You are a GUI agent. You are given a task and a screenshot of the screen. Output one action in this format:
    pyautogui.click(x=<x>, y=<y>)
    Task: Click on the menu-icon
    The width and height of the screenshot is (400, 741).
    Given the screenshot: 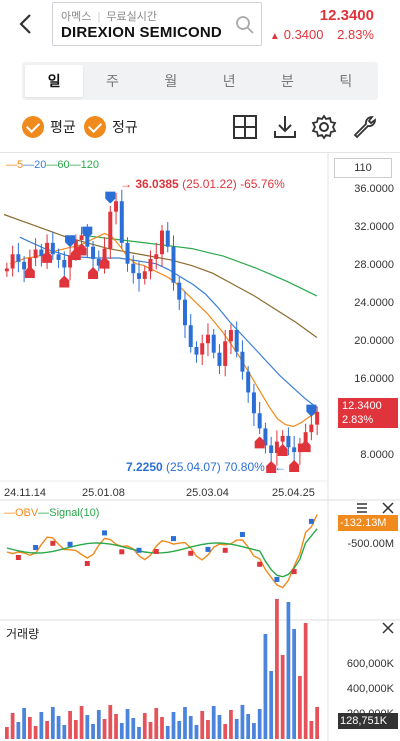 What is the action you would take?
    pyautogui.click(x=362, y=508)
    